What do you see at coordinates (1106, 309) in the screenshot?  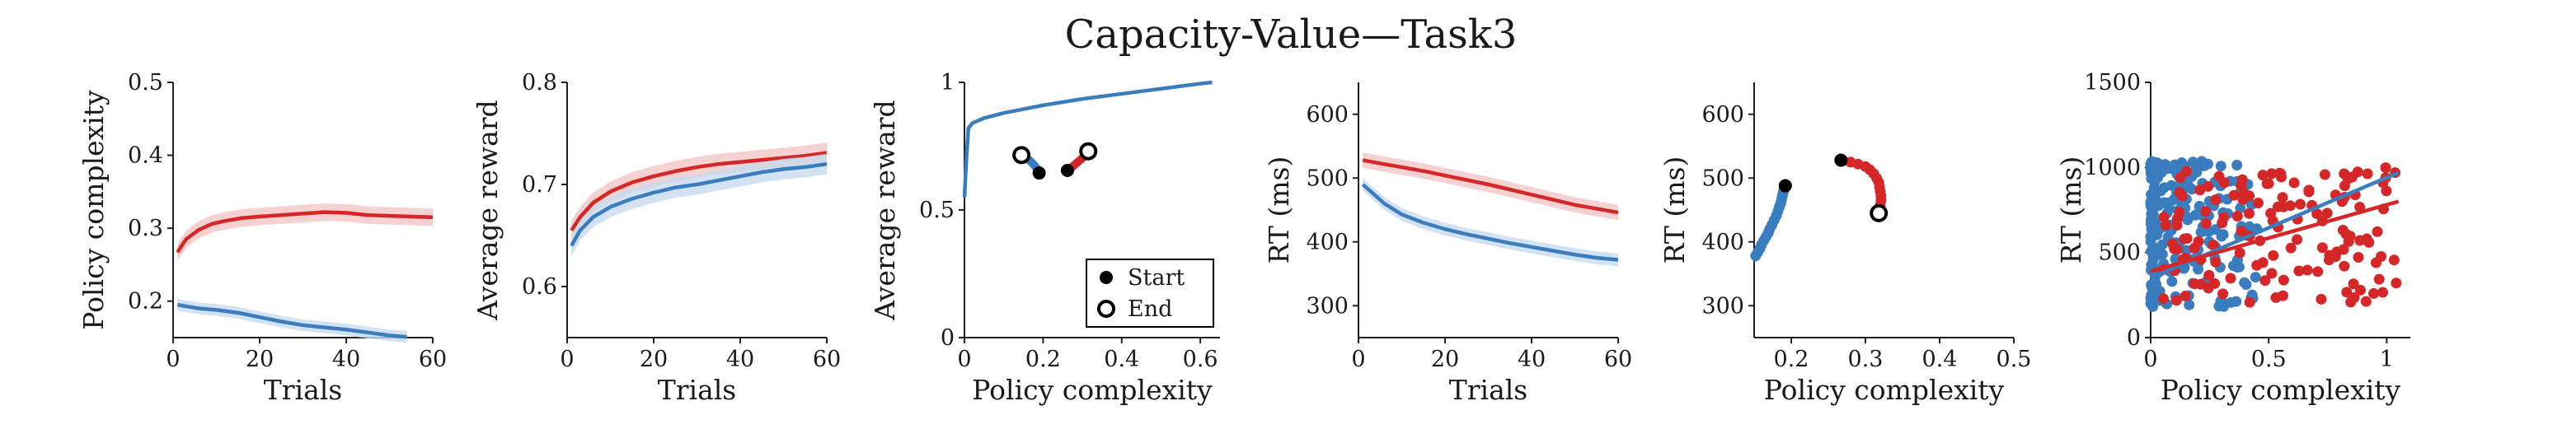 I see `legend-end-marker` at bounding box center [1106, 309].